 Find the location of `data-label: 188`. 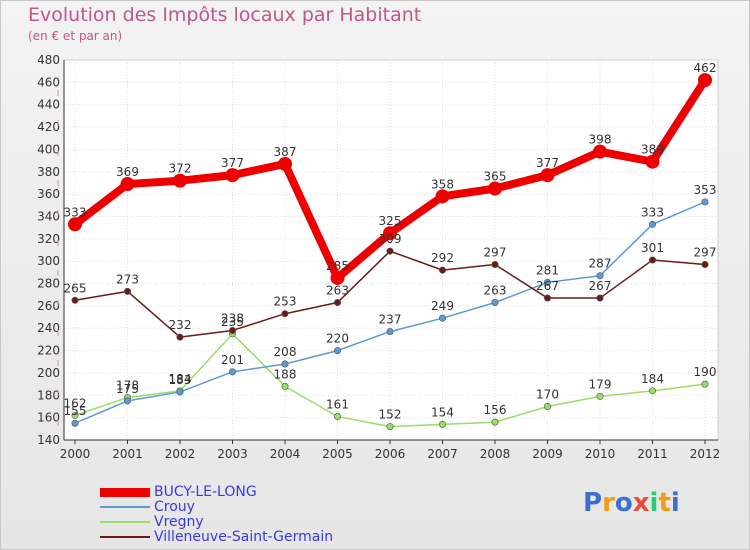

data-label: 188 is located at coordinates (285, 374).